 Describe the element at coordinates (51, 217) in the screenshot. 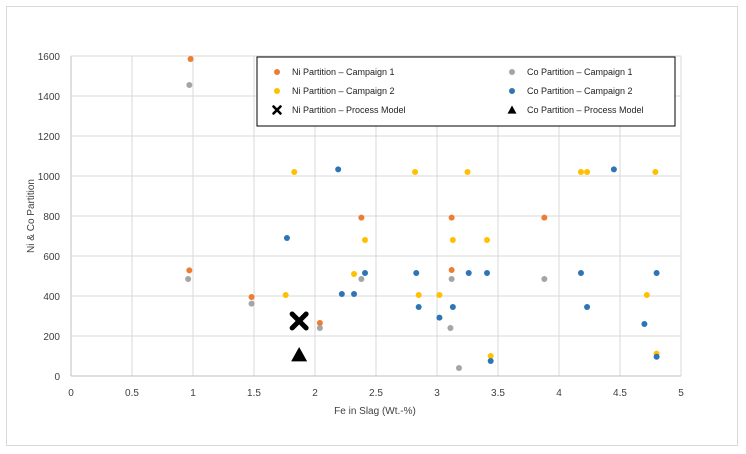

I see `y-tick-label: 800` at that location.